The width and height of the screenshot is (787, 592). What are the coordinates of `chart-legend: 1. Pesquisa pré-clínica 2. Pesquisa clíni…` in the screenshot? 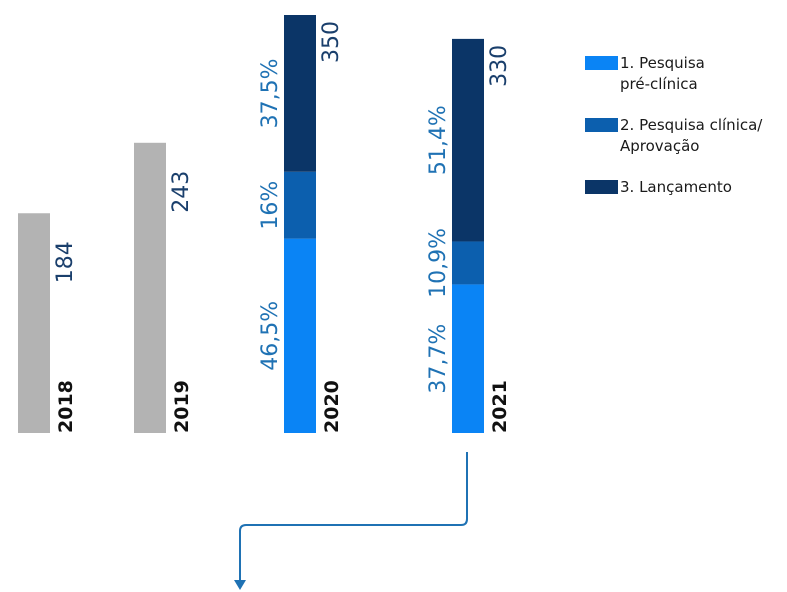 It's located at (685, 125).